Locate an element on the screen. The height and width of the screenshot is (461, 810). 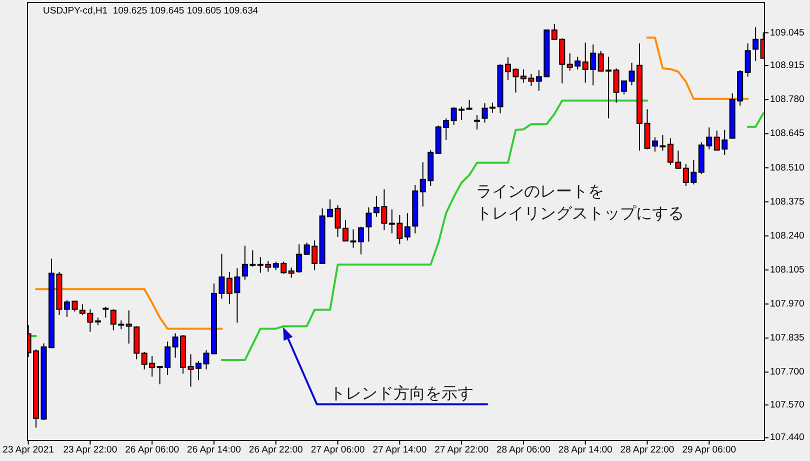
x-tick-label: 26 Apr 06:00 is located at coordinates (152, 450).